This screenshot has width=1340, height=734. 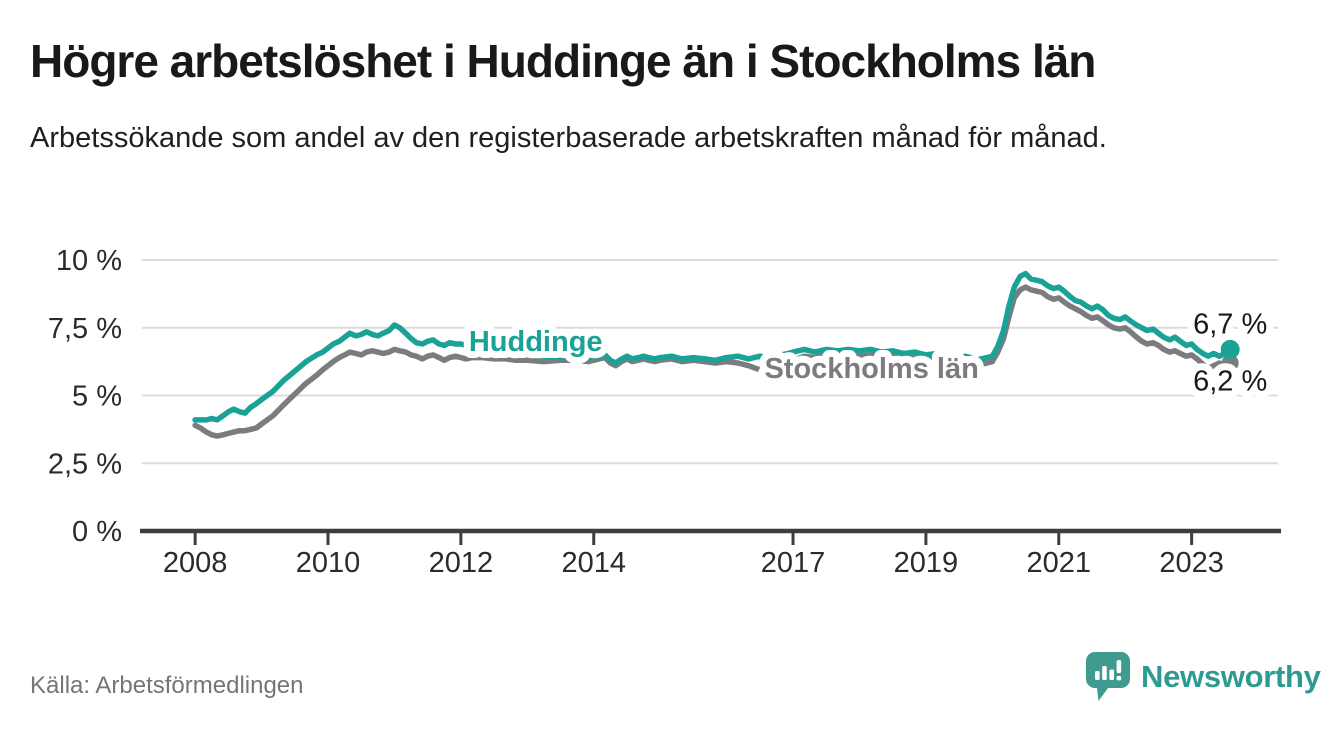 I want to click on x-tick-label: 2019, so click(x=926, y=563).